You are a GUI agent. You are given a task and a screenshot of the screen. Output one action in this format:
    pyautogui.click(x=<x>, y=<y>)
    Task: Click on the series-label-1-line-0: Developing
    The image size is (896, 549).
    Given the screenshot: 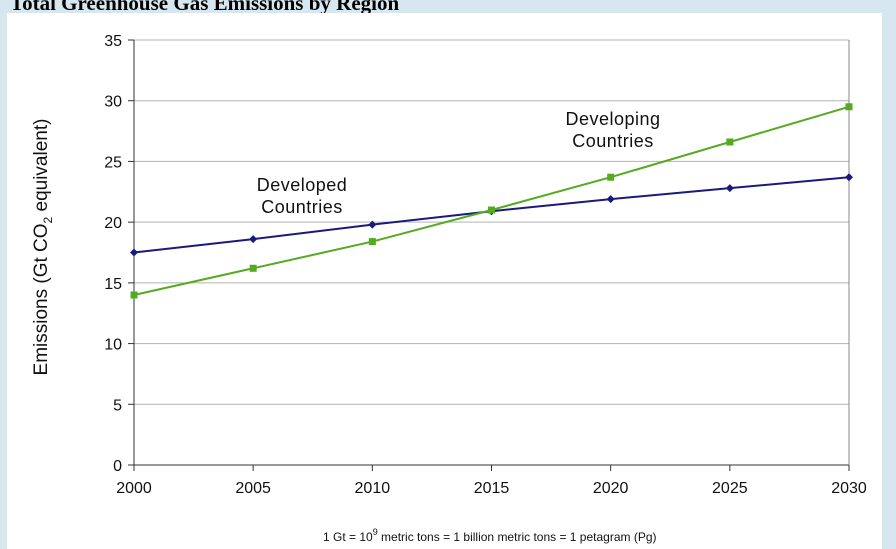 What is the action you would take?
    pyautogui.click(x=612, y=119)
    